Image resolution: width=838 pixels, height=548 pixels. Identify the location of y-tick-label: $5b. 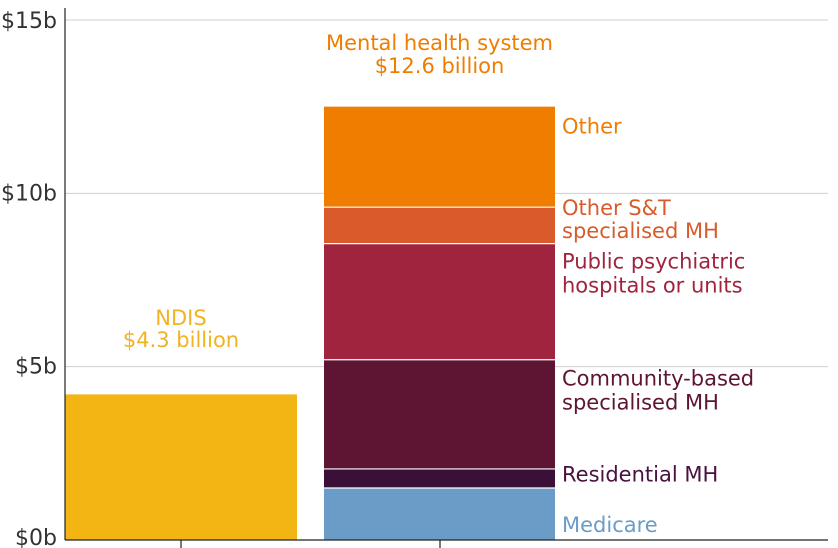
(36, 367).